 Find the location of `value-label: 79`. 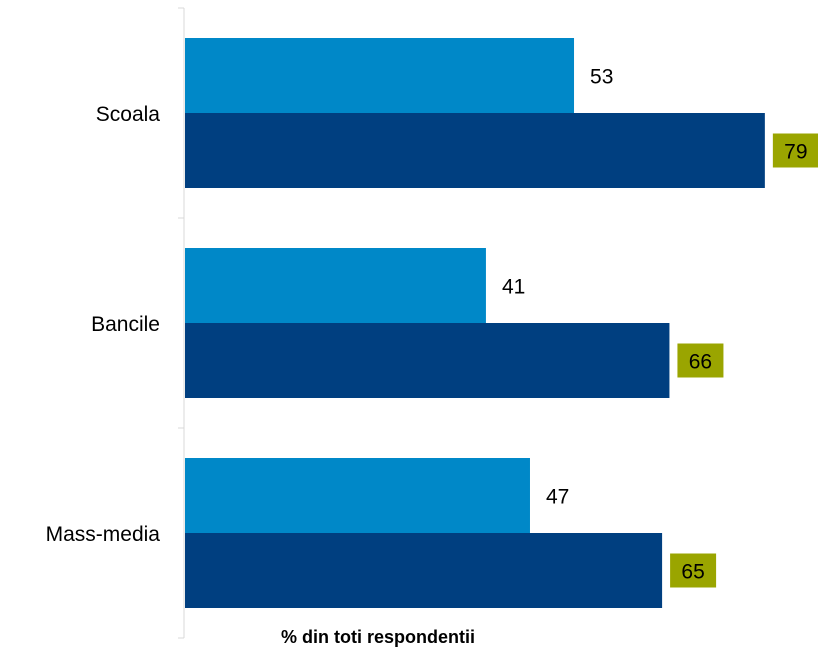

value-label: 79 is located at coordinates (795, 152).